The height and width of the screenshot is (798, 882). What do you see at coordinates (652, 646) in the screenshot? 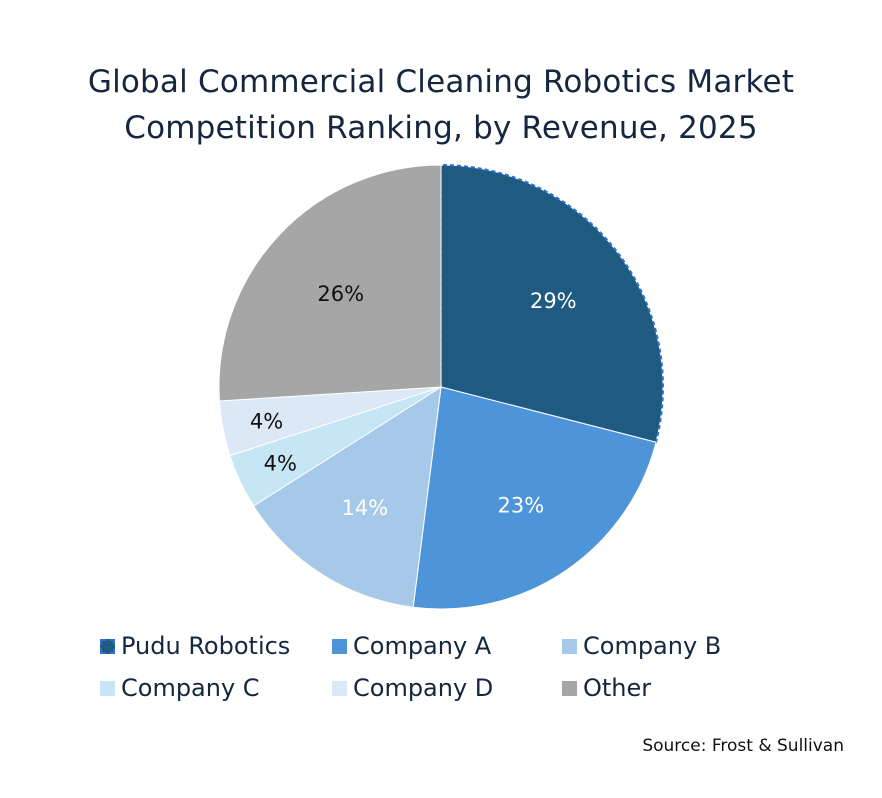
I see `legend-label: Company B` at bounding box center [652, 646].